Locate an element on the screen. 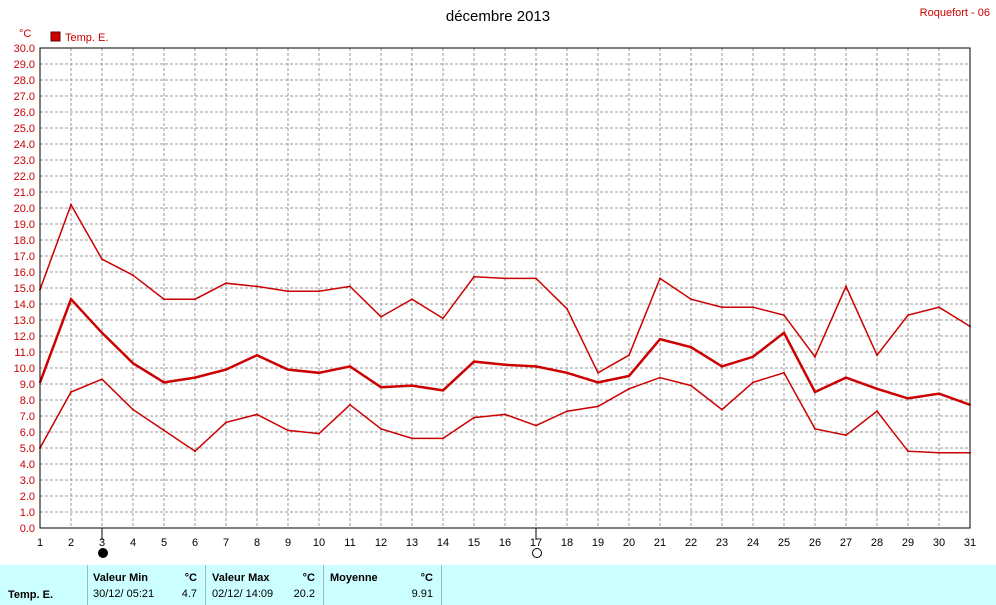 The image size is (996, 605). x-tick-label: 19 is located at coordinates (598, 543).